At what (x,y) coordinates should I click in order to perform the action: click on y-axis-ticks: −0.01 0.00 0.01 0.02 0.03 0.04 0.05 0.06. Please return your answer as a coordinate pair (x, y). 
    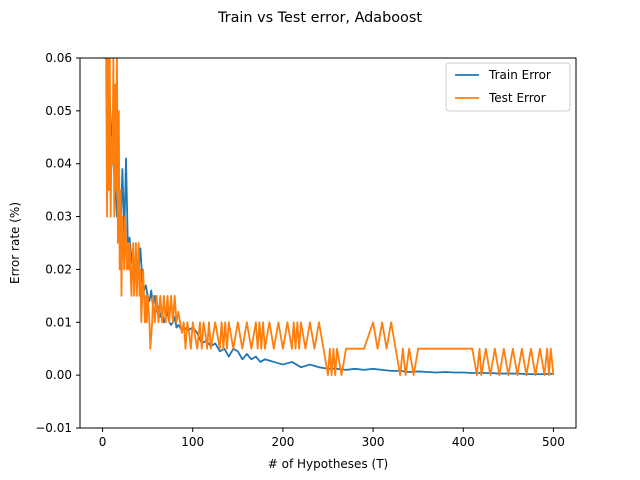
    Looking at the image, I should click on (57, 243).